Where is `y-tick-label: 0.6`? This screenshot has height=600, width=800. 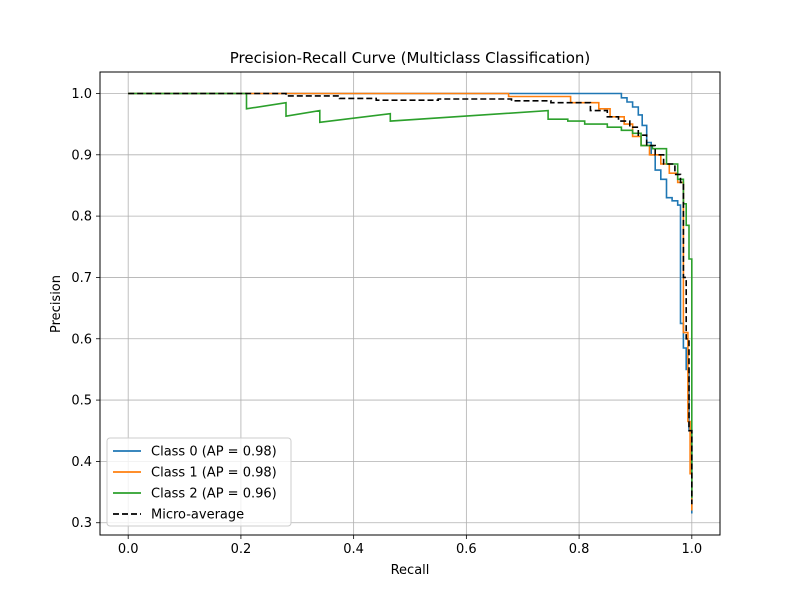
y-tick-label: 0.6 is located at coordinates (81, 339).